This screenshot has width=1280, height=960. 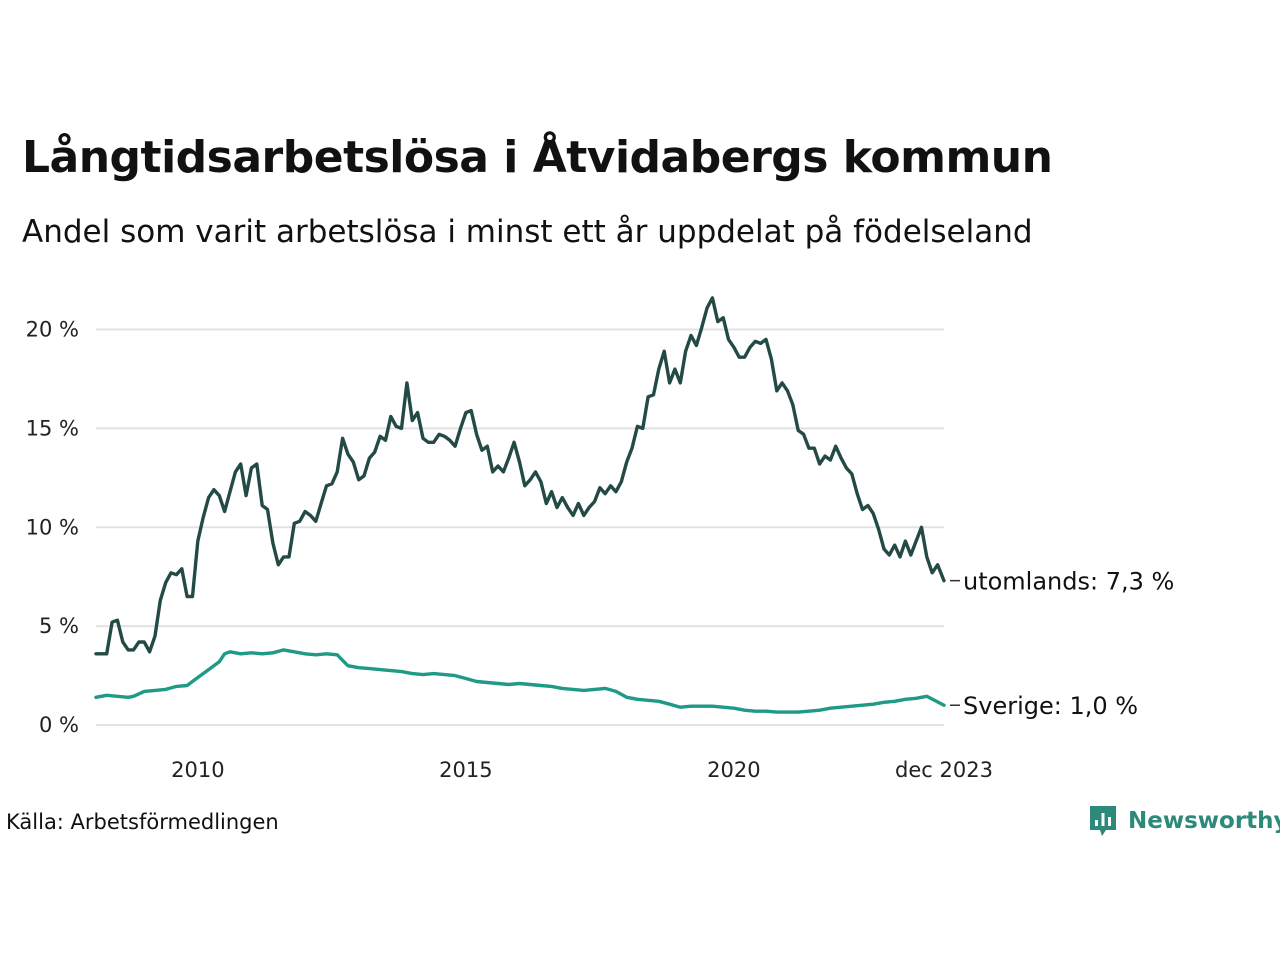 I want to click on brand-logo: Newsworthy, so click(x=1184, y=821).